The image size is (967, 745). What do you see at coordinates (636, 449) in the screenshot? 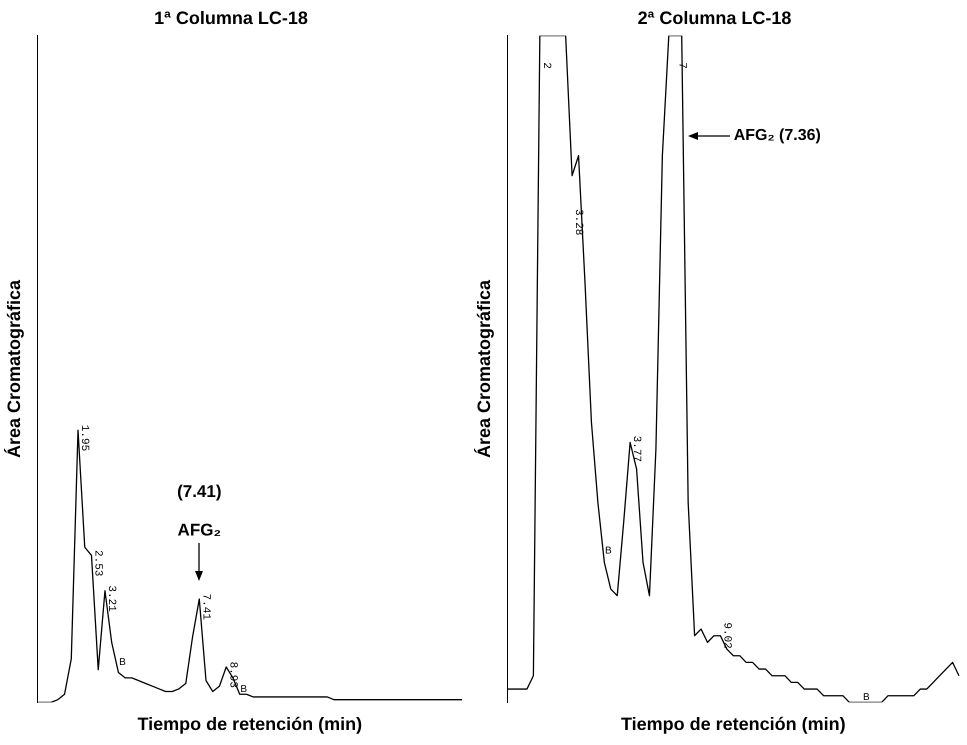
I see `annotation: 3.77` at bounding box center [636, 449].